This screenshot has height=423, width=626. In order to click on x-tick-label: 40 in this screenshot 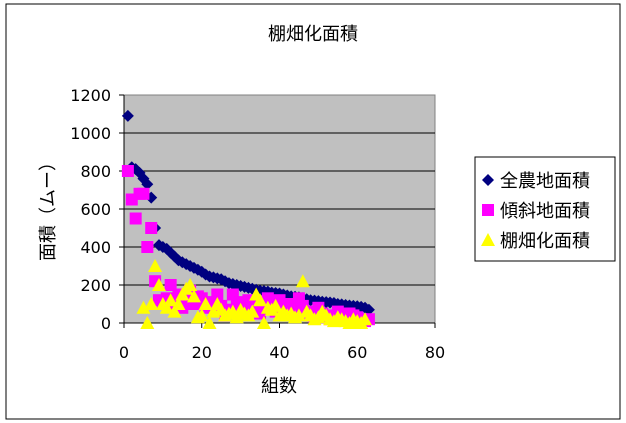, I will do `click(279, 352)`.